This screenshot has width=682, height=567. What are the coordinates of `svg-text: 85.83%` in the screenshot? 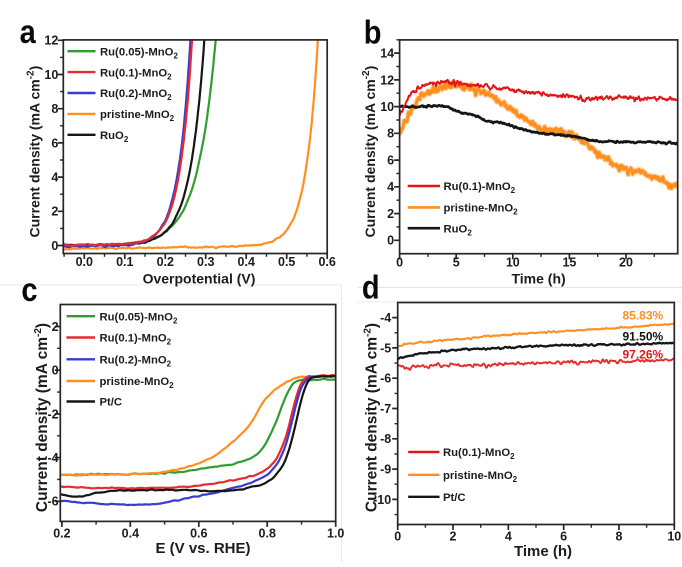 It's located at (642, 316).